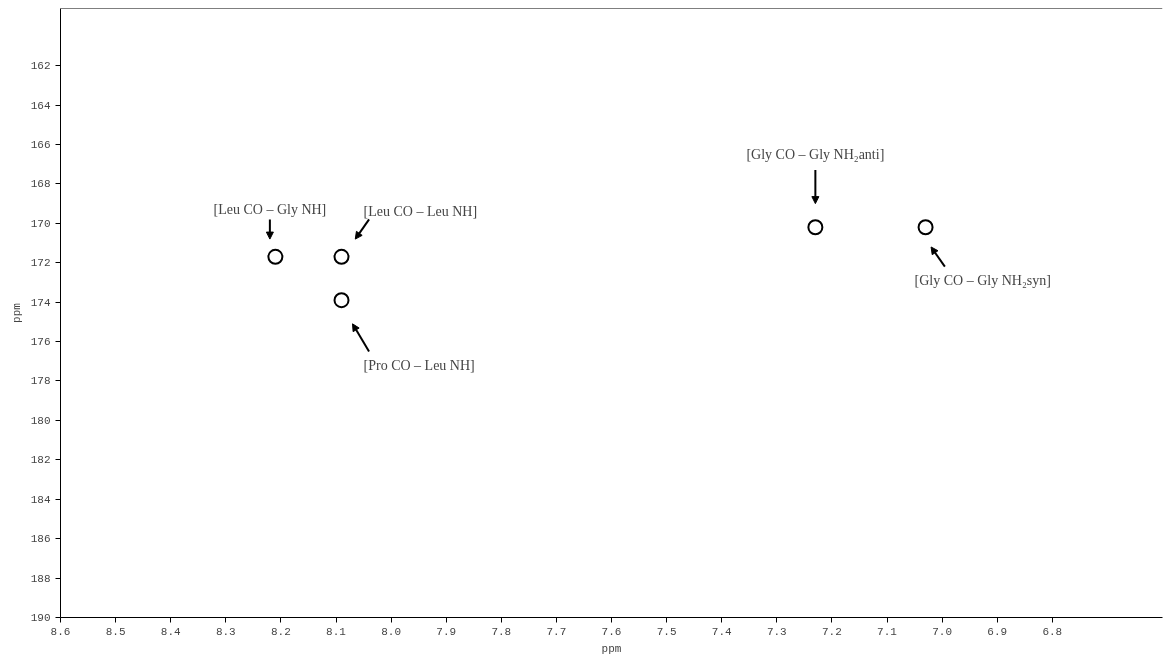 Image resolution: width=1172 pixels, height=657 pixels. Describe the element at coordinates (40, 144) in the screenshot. I see `y-tick-label: 166` at that location.